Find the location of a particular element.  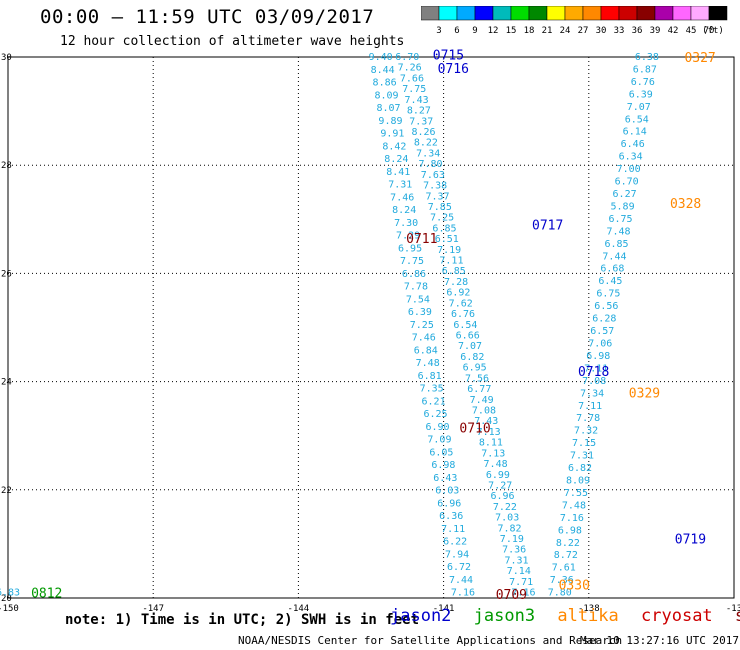

wave-height-value: 6.99 is located at coordinates (498, 475).